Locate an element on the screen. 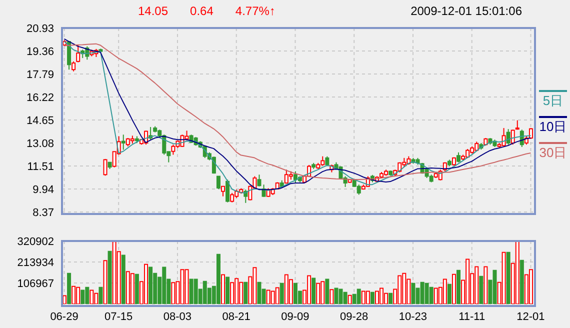 The height and width of the screenshot is (328, 570). y-tick-label: 8.37 is located at coordinates (43, 212).